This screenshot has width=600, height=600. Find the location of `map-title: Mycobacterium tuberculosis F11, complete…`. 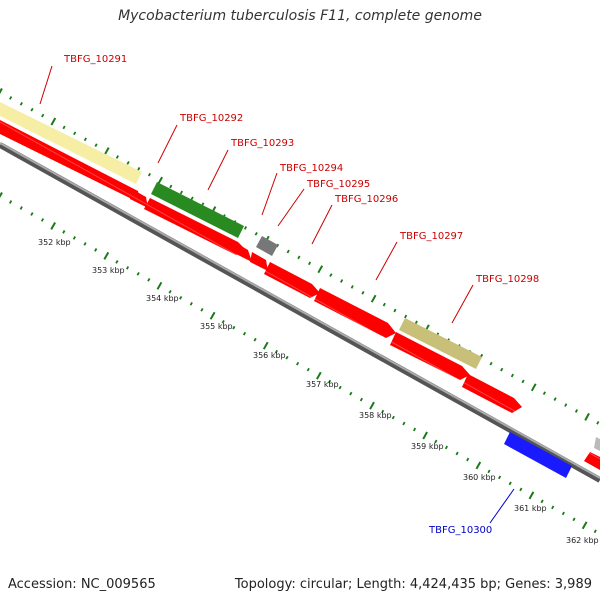

map-title: Mycobacterium tuberculosis F11, complete… is located at coordinates (300, 16).